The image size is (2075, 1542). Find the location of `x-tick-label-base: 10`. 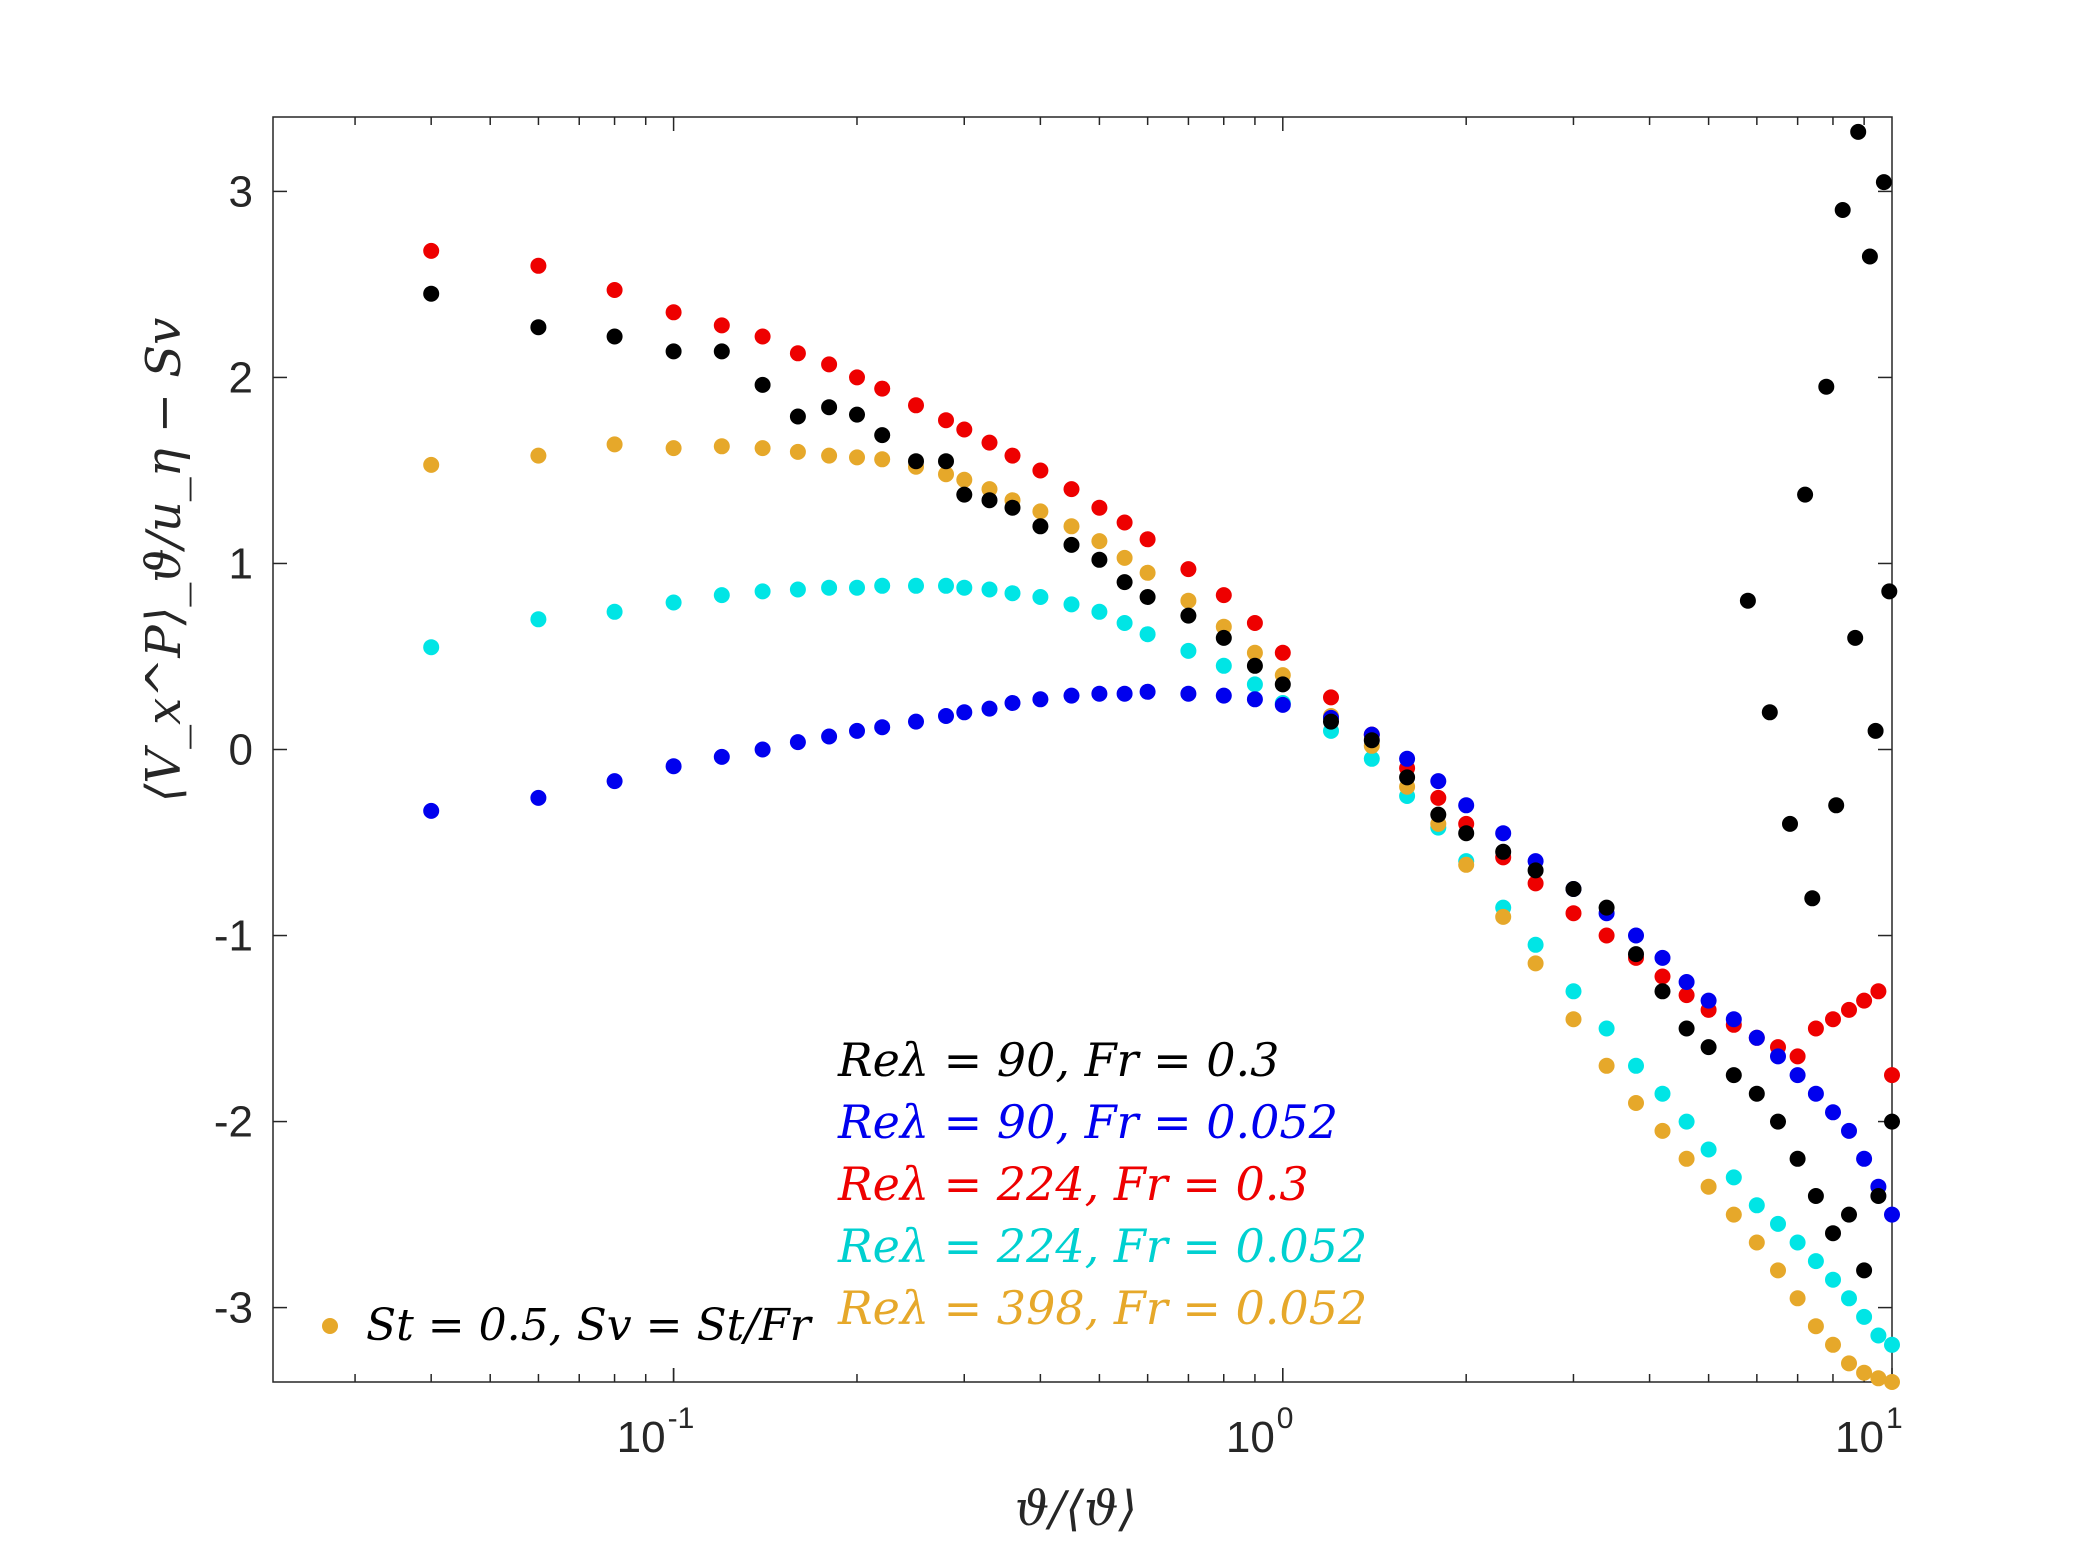

x-tick-label-base: 10 is located at coordinates (1859, 1437).